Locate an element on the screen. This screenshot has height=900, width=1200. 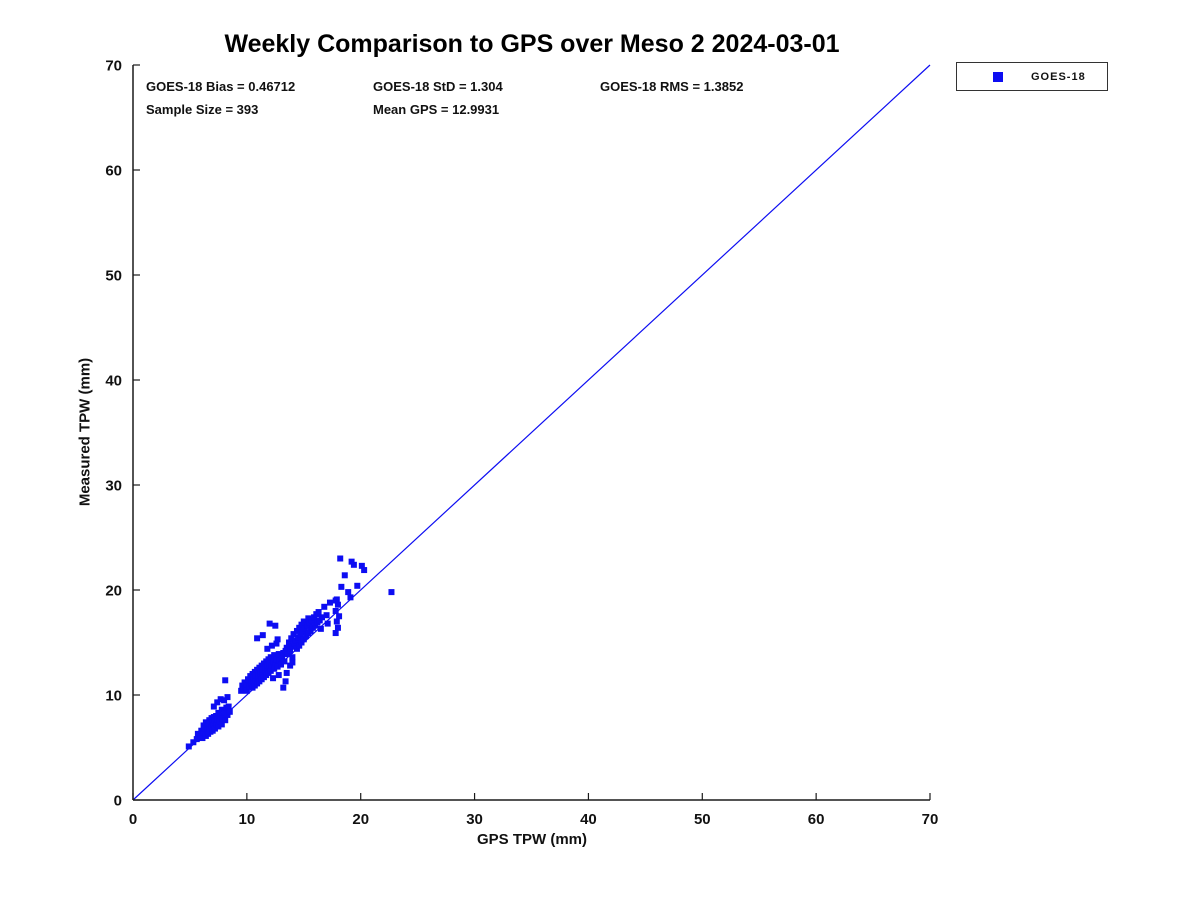
y-tick-label: 0 is located at coordinates (118, 801).